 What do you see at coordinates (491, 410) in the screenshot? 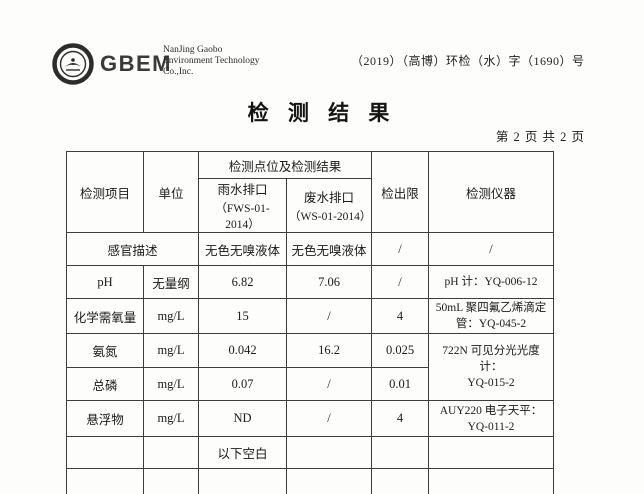
I see `instrument-line1: AUY220 电子天平：` at bounding box center [491, 410].